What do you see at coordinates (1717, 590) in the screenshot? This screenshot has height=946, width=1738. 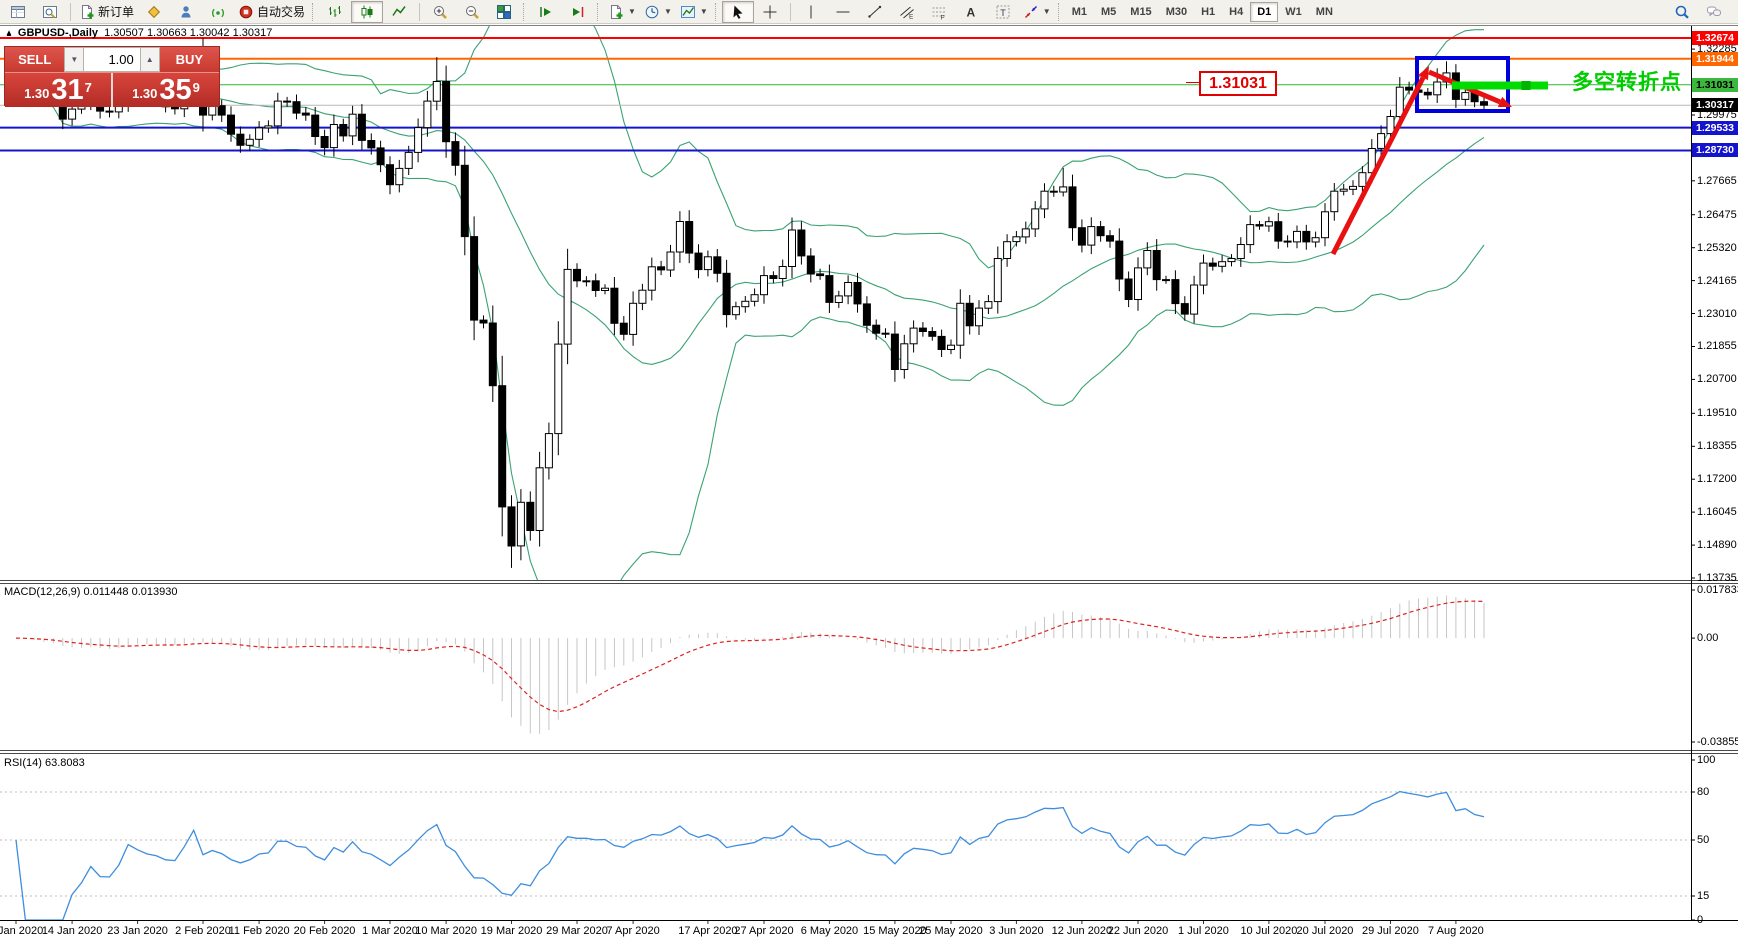 I see `macd-axis-label: 0.017833` at bounding box center [1717, 590].